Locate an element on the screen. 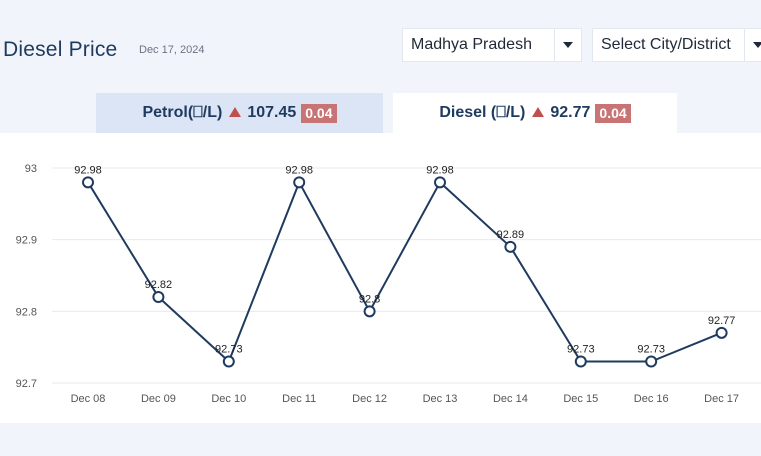 The height and width of the screenshot is (456, 761). page-date: Dec 17, 2024 is located at coordinates (172, 50).